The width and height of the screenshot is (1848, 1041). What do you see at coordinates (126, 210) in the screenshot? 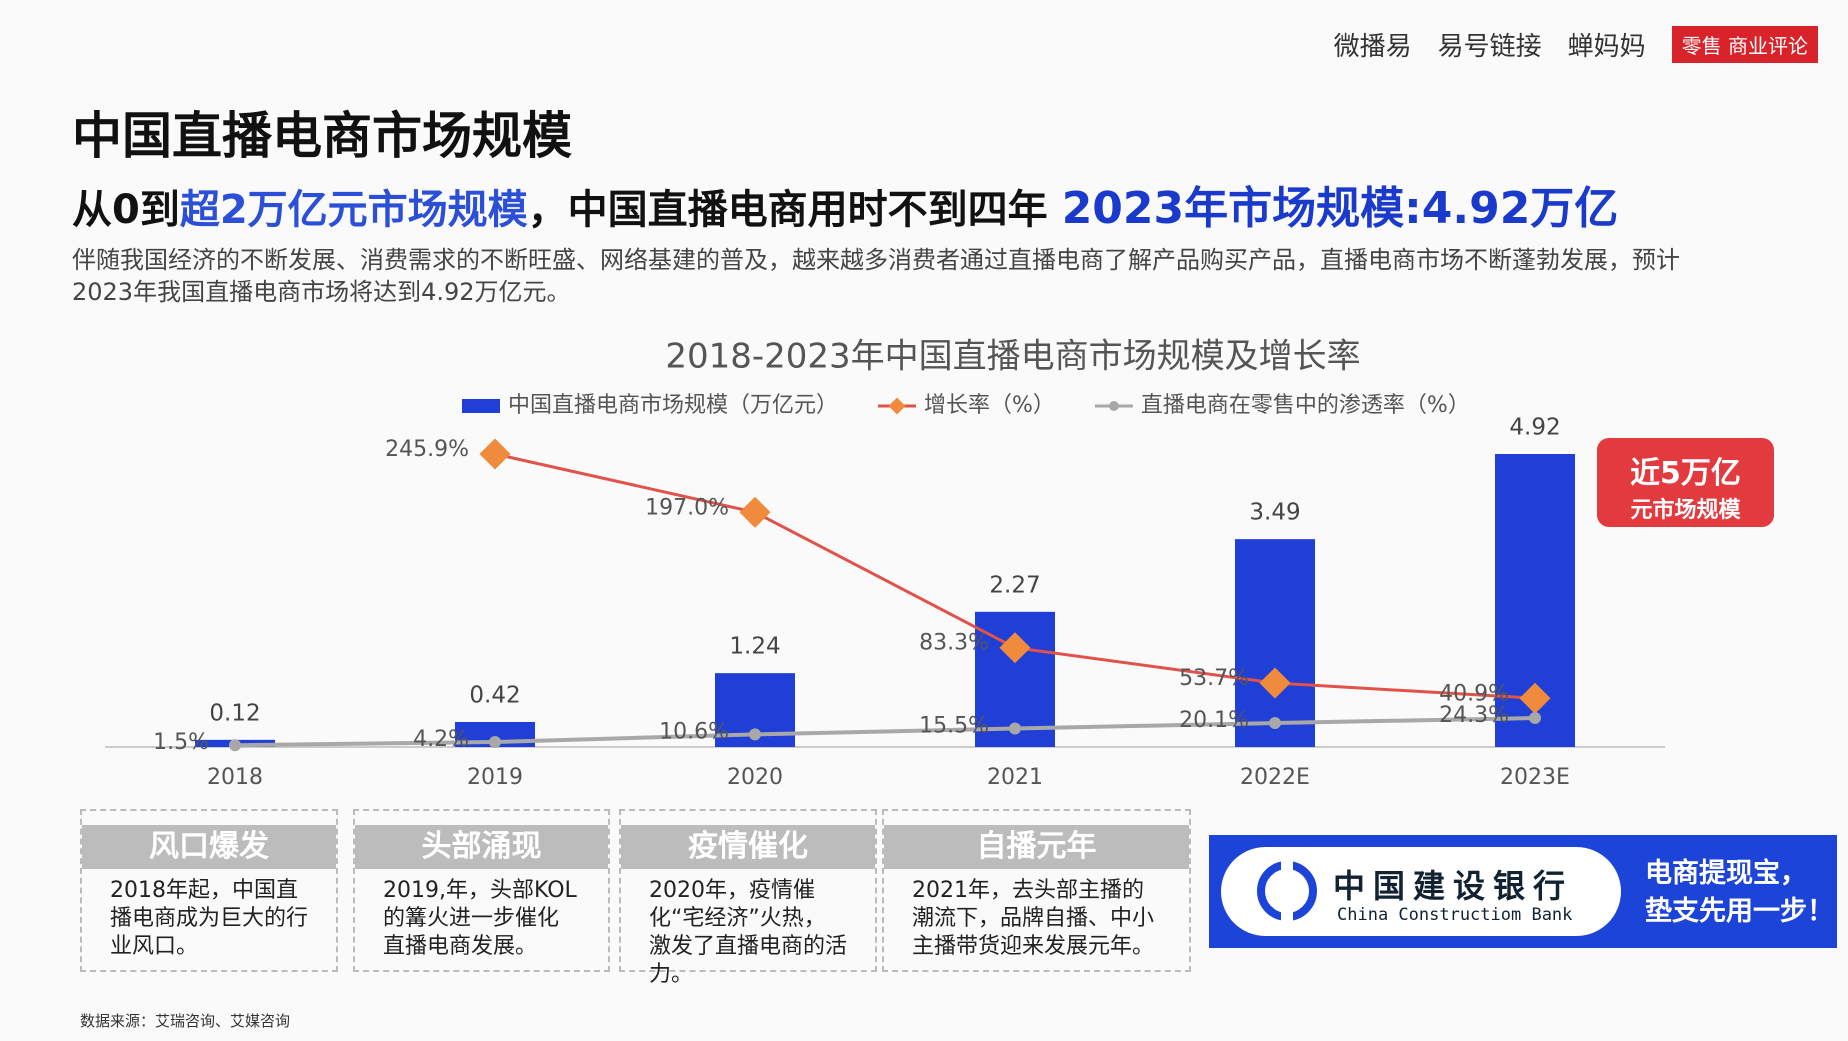
I see `subtitle-part: 从0到` at bounding box center [126, 210].